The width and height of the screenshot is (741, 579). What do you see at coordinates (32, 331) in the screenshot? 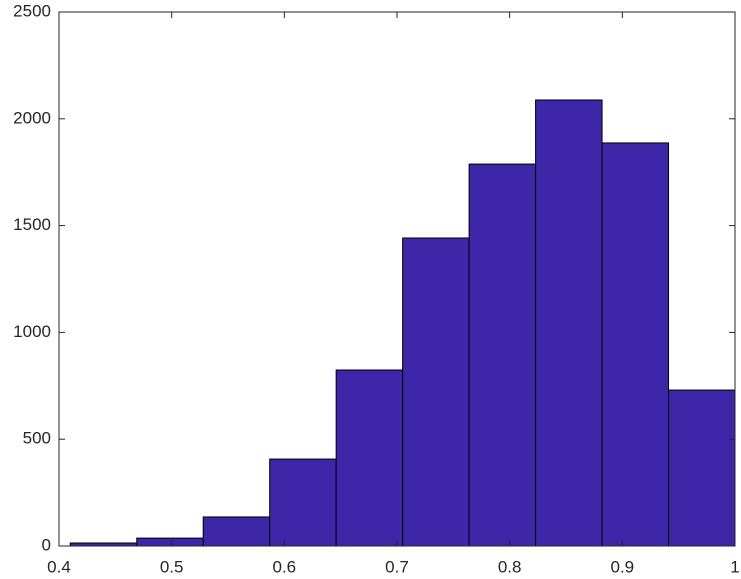
I see `y-tick-label: 1000` at bounding box center [32, 331].